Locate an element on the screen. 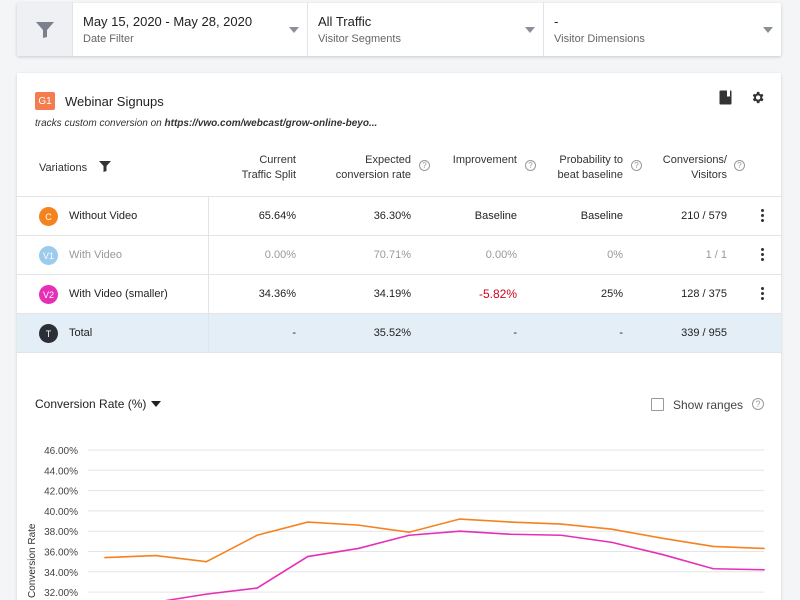 This screenshot has width=800, height=600. traffic-cell: 0.00% is located at coordinates (280, 255).